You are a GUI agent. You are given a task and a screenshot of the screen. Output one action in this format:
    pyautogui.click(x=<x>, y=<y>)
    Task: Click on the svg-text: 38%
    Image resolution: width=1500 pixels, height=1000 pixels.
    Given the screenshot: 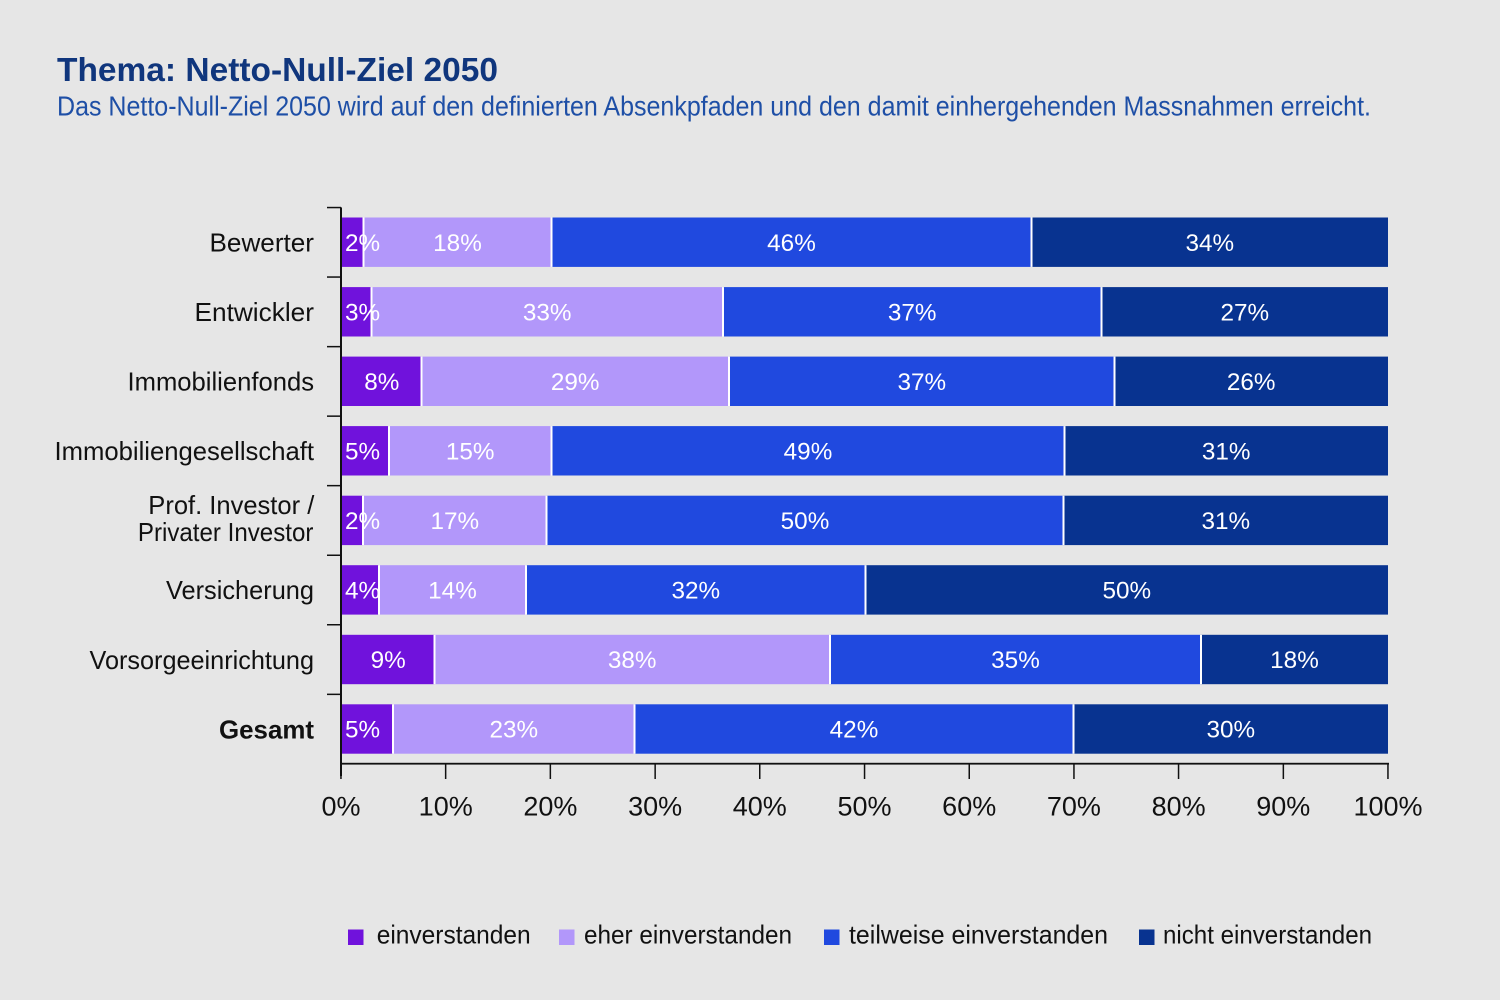 What is the action you would take?
    pyautogui.click(x=632, y=660)
    